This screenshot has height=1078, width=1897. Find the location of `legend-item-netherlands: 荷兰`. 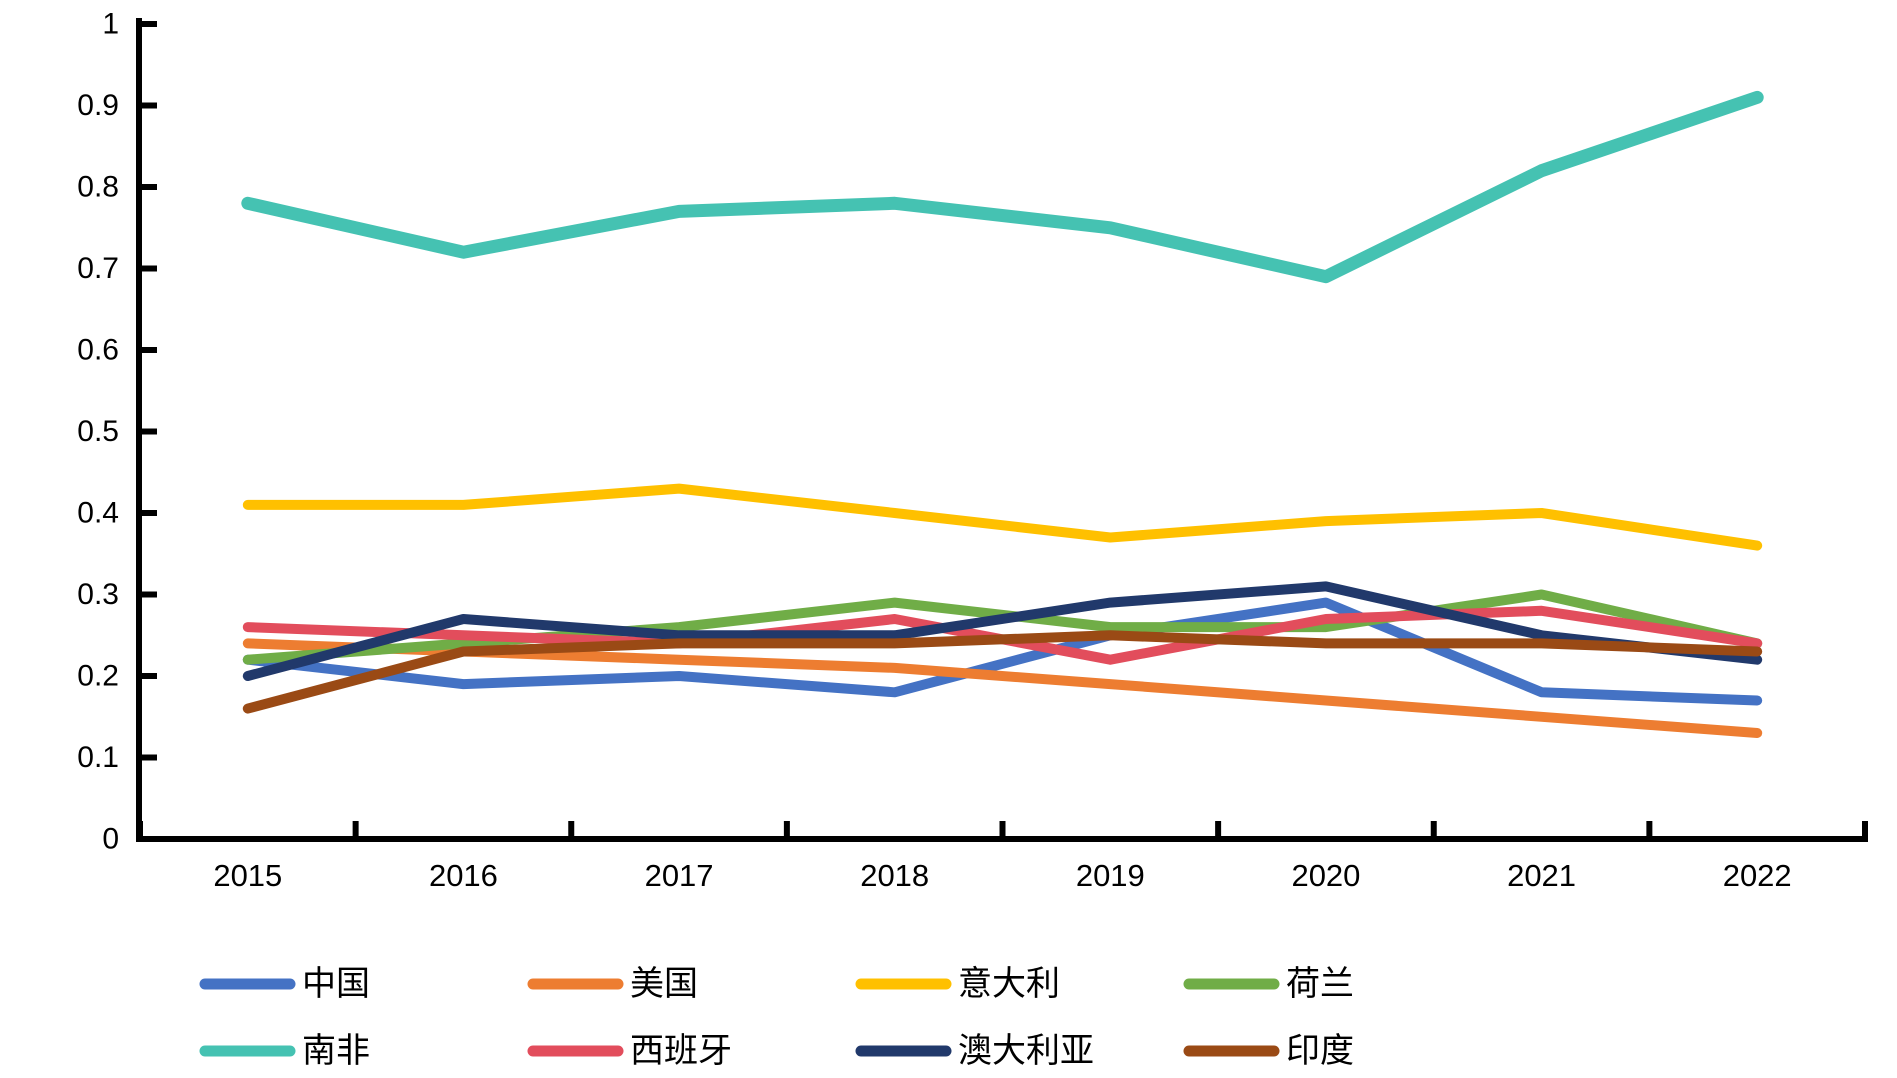

legend-item-netherlands: 荷兰 is located at coordinates (1268, 984).